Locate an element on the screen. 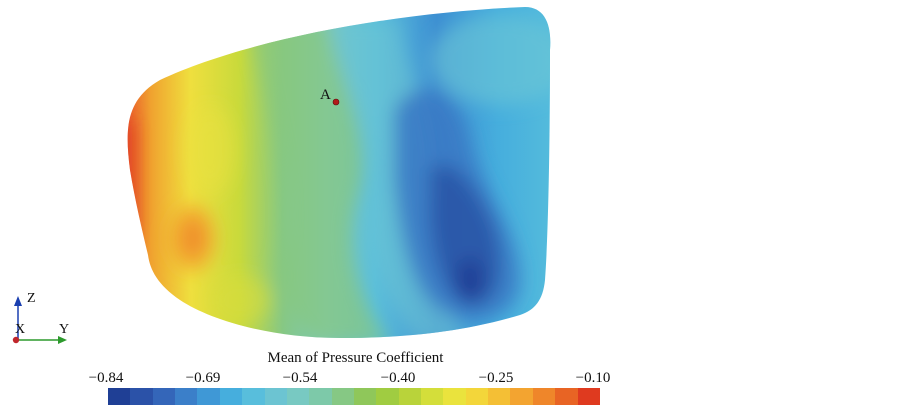  colorbar-tick-0: −0.84 is located at coordinates (106, 378).